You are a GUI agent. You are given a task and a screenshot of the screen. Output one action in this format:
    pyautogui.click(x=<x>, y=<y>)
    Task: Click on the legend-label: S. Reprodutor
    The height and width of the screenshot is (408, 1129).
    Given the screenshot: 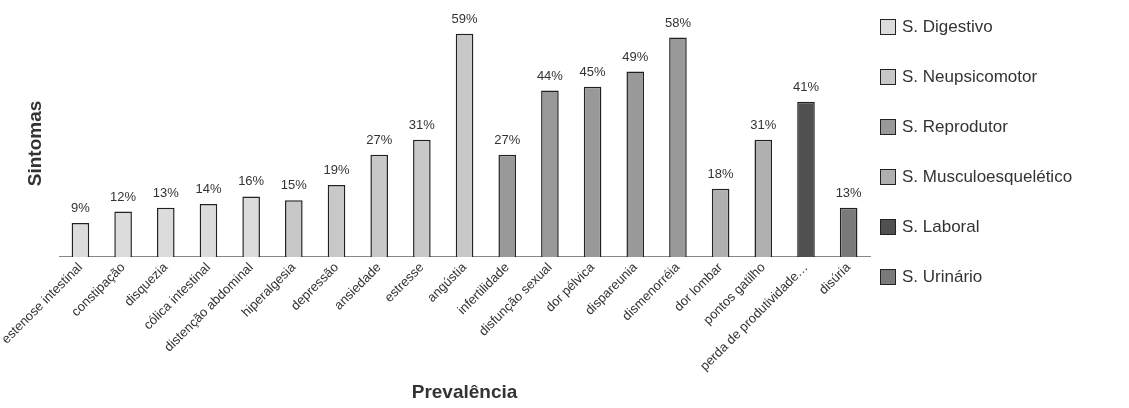 What is the action you would take?
    pyautogui.click(x=955, y=127)
    